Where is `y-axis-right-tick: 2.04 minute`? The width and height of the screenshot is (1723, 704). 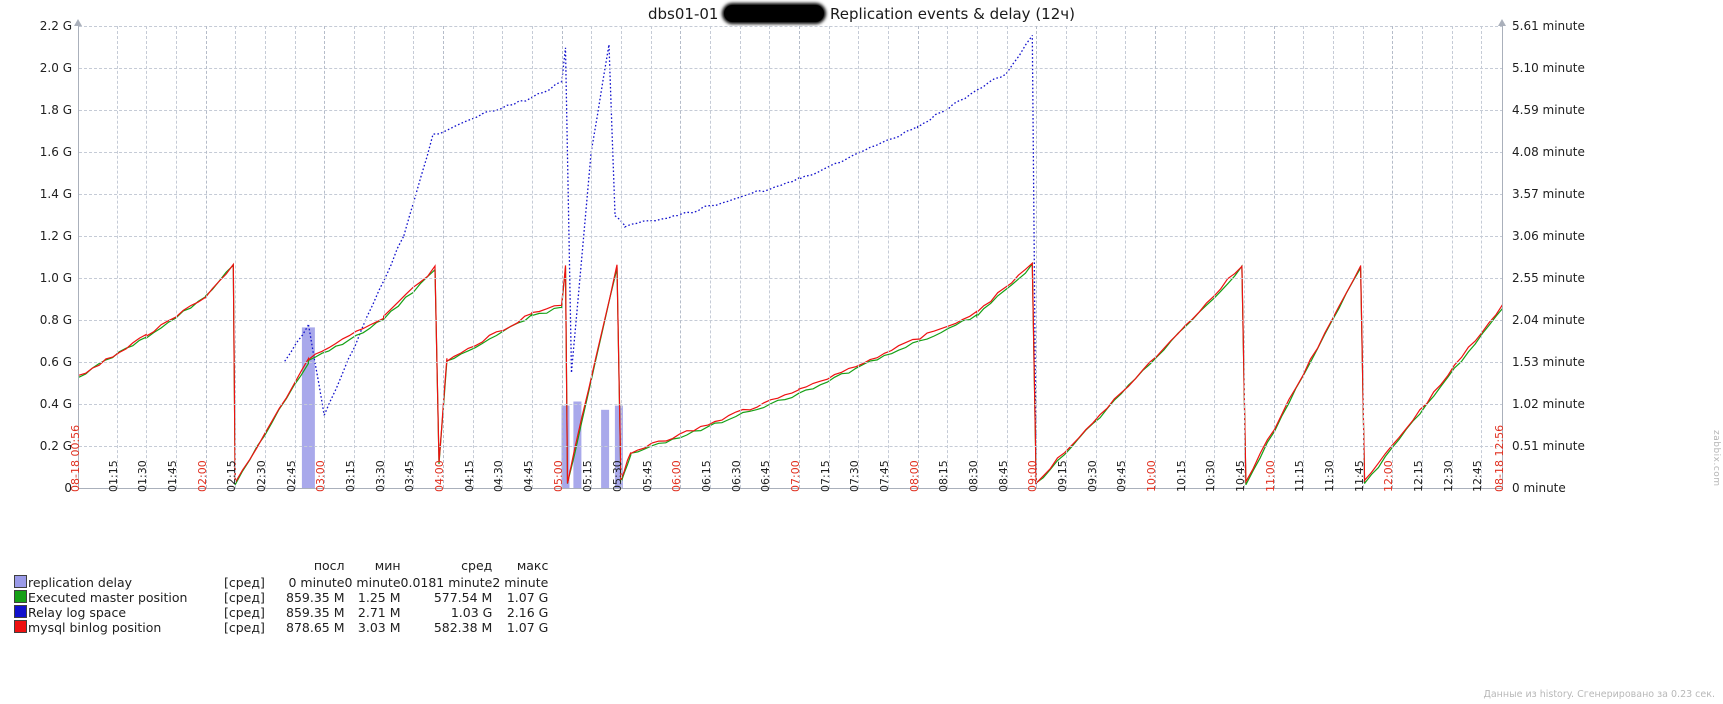
y-axis-right-tick: 2.04 minute is located at coordinates (1548, 320).